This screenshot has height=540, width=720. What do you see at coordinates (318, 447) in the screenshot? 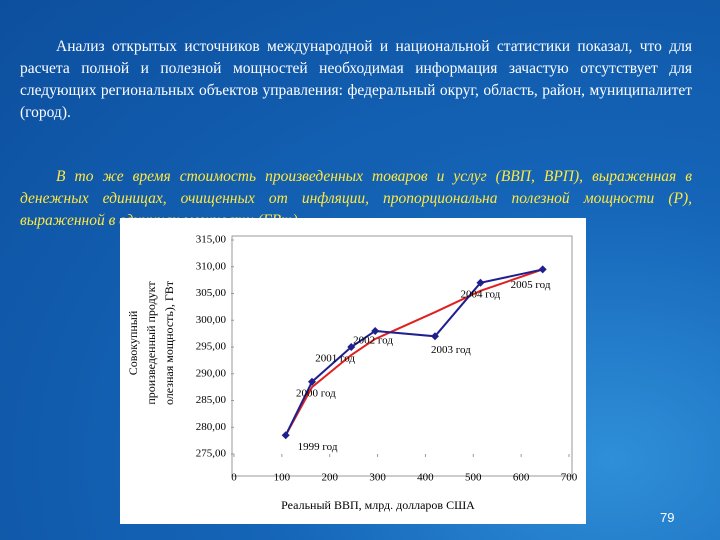
I see `point-label: 1999 год` at bounding box center [318, 447].